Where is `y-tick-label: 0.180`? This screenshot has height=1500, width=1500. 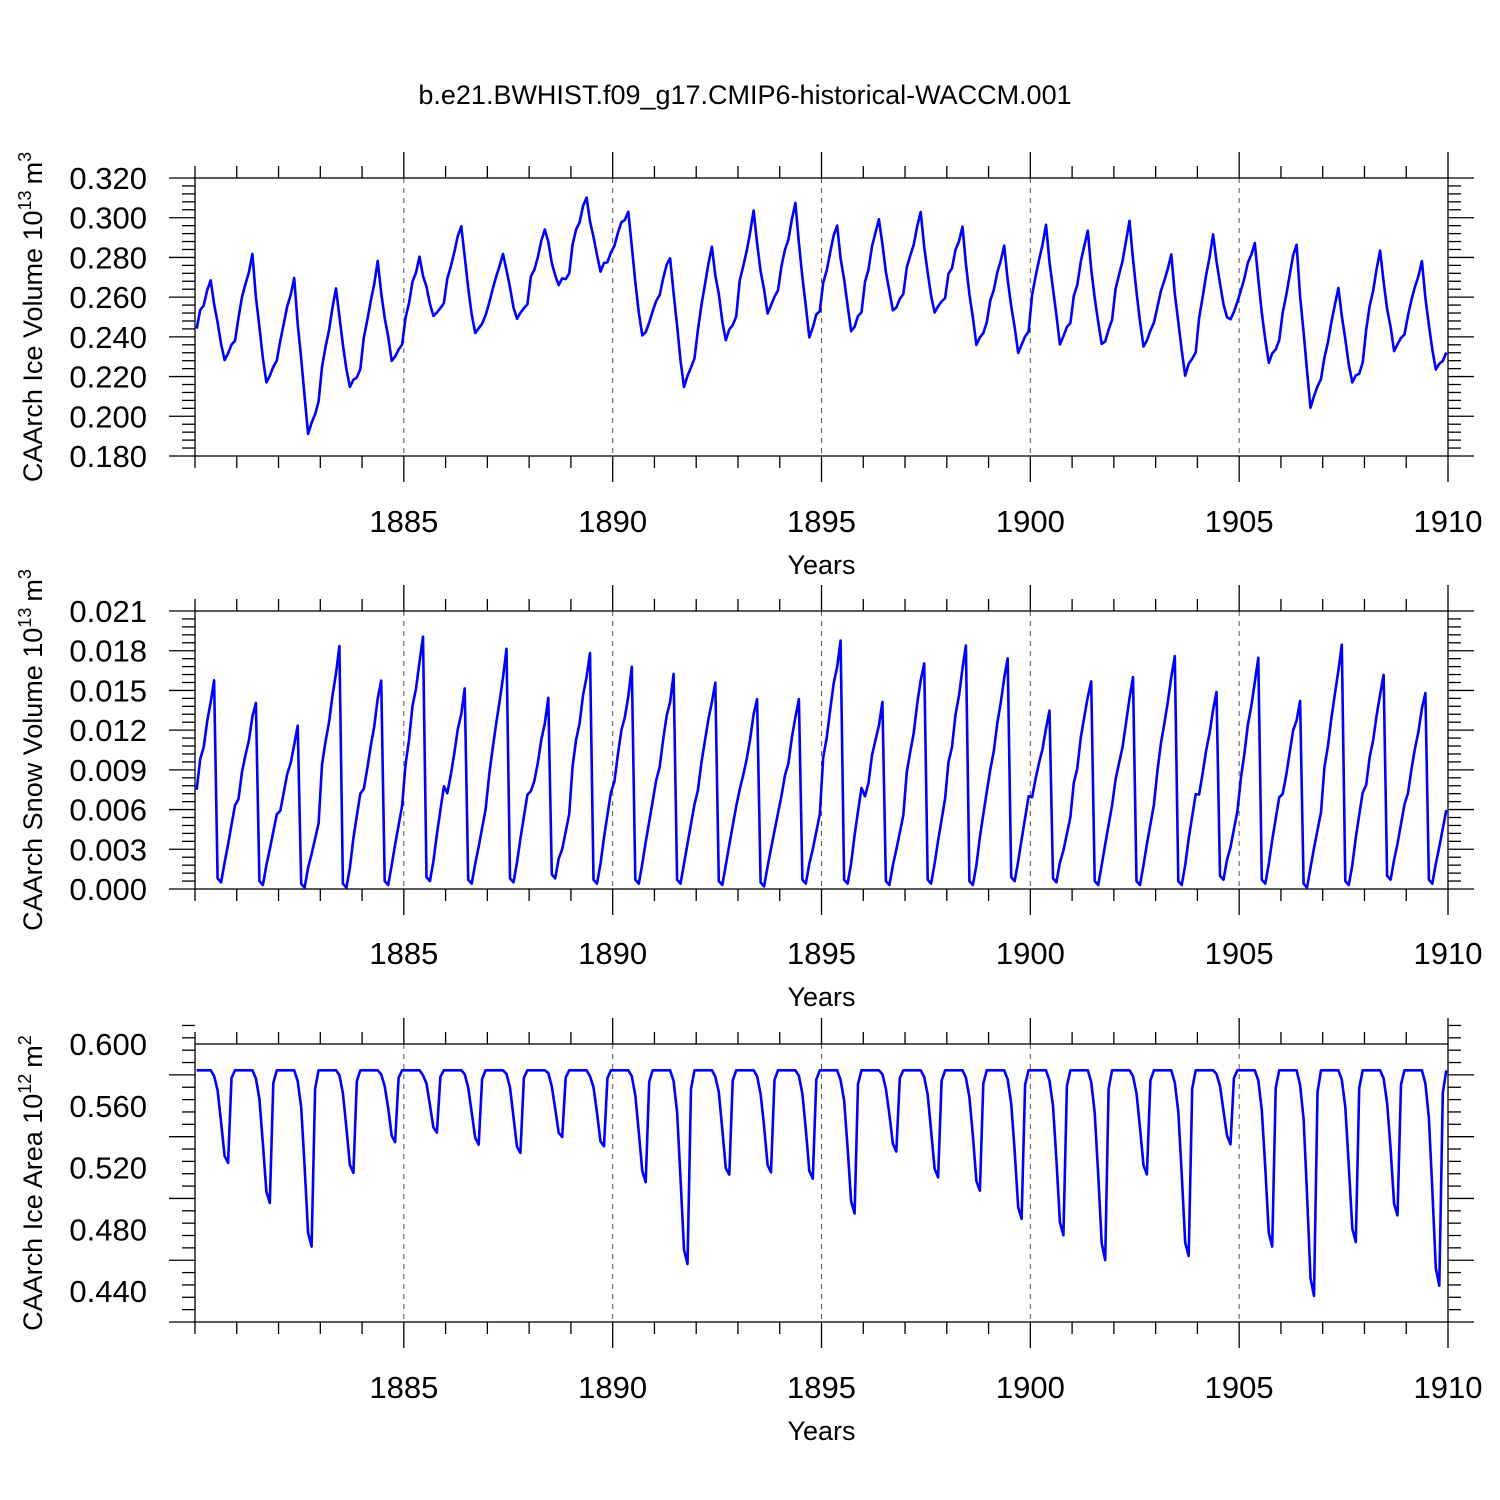 y-tick-label: 0.180 is located at coordinates (108, 456).